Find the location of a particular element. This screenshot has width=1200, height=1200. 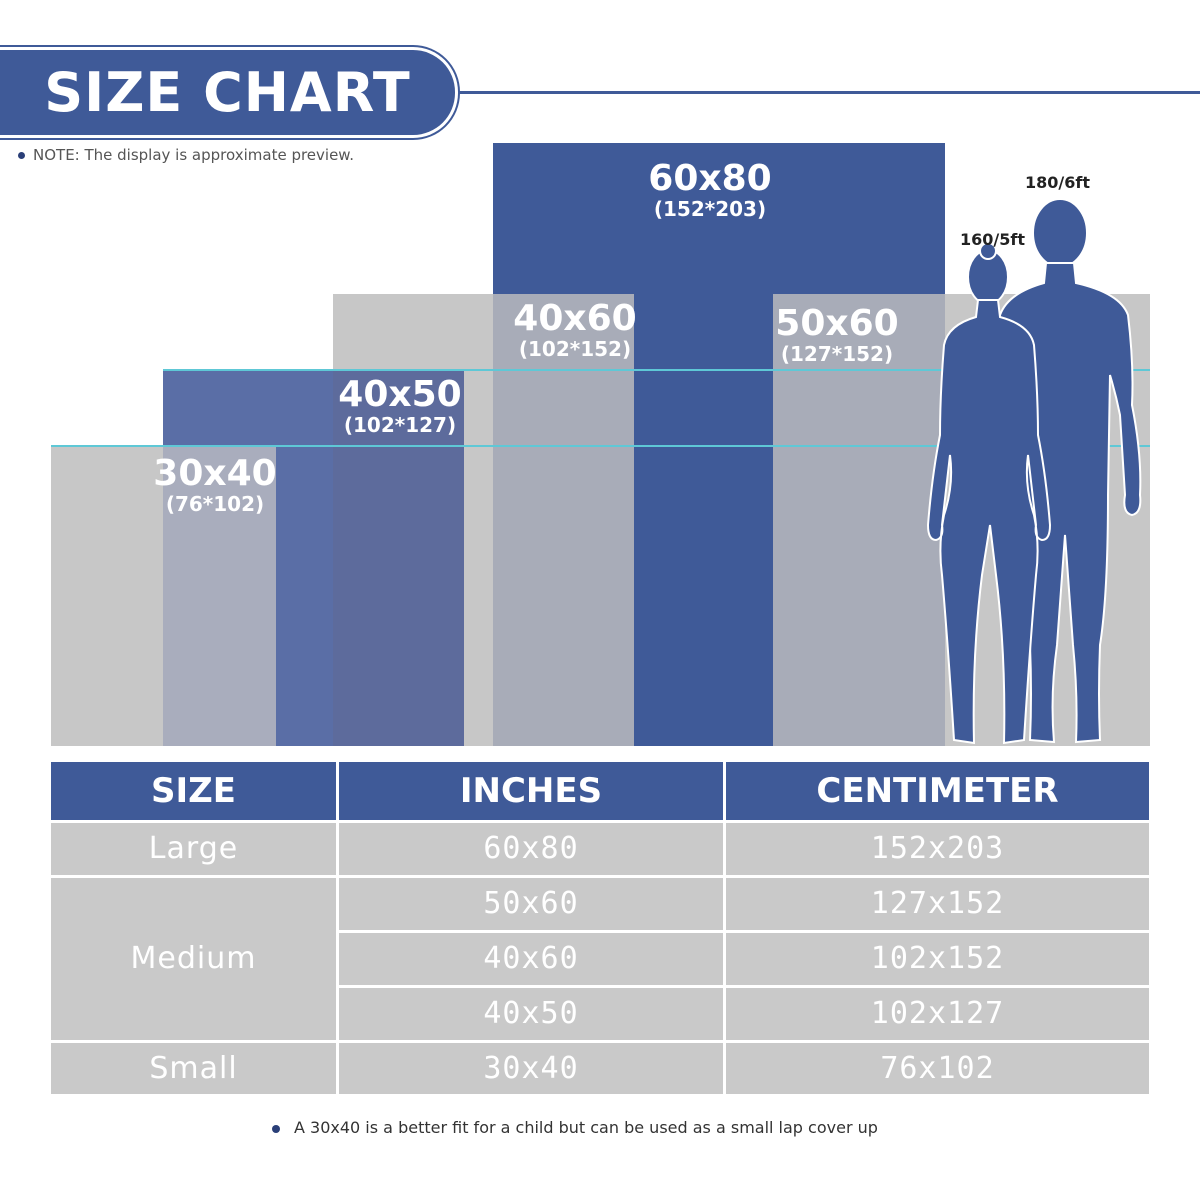

page-title: SIZE CHART is located at coordinates (227, 92).